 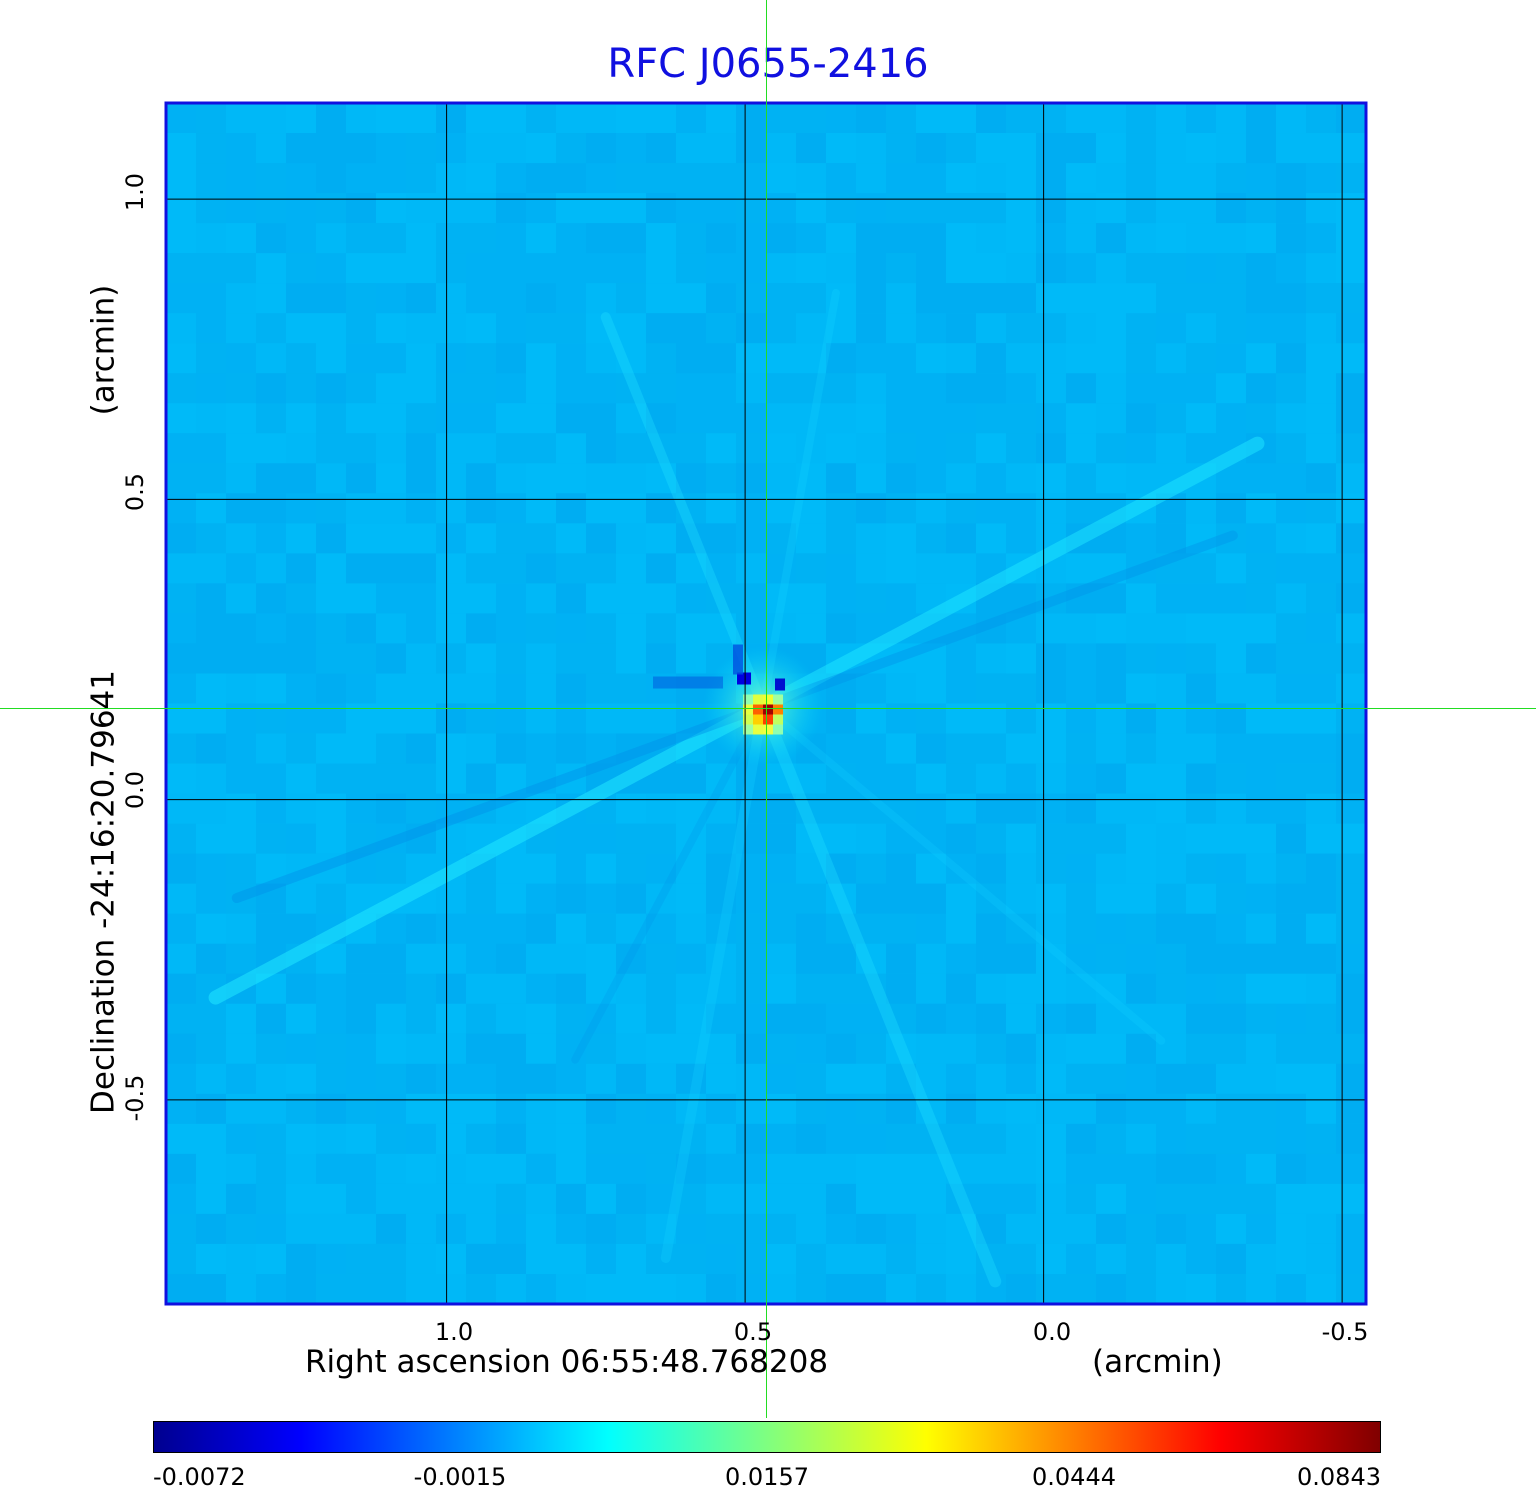 I want to click on crosshair-horizontal, so click(x=768, y=708).